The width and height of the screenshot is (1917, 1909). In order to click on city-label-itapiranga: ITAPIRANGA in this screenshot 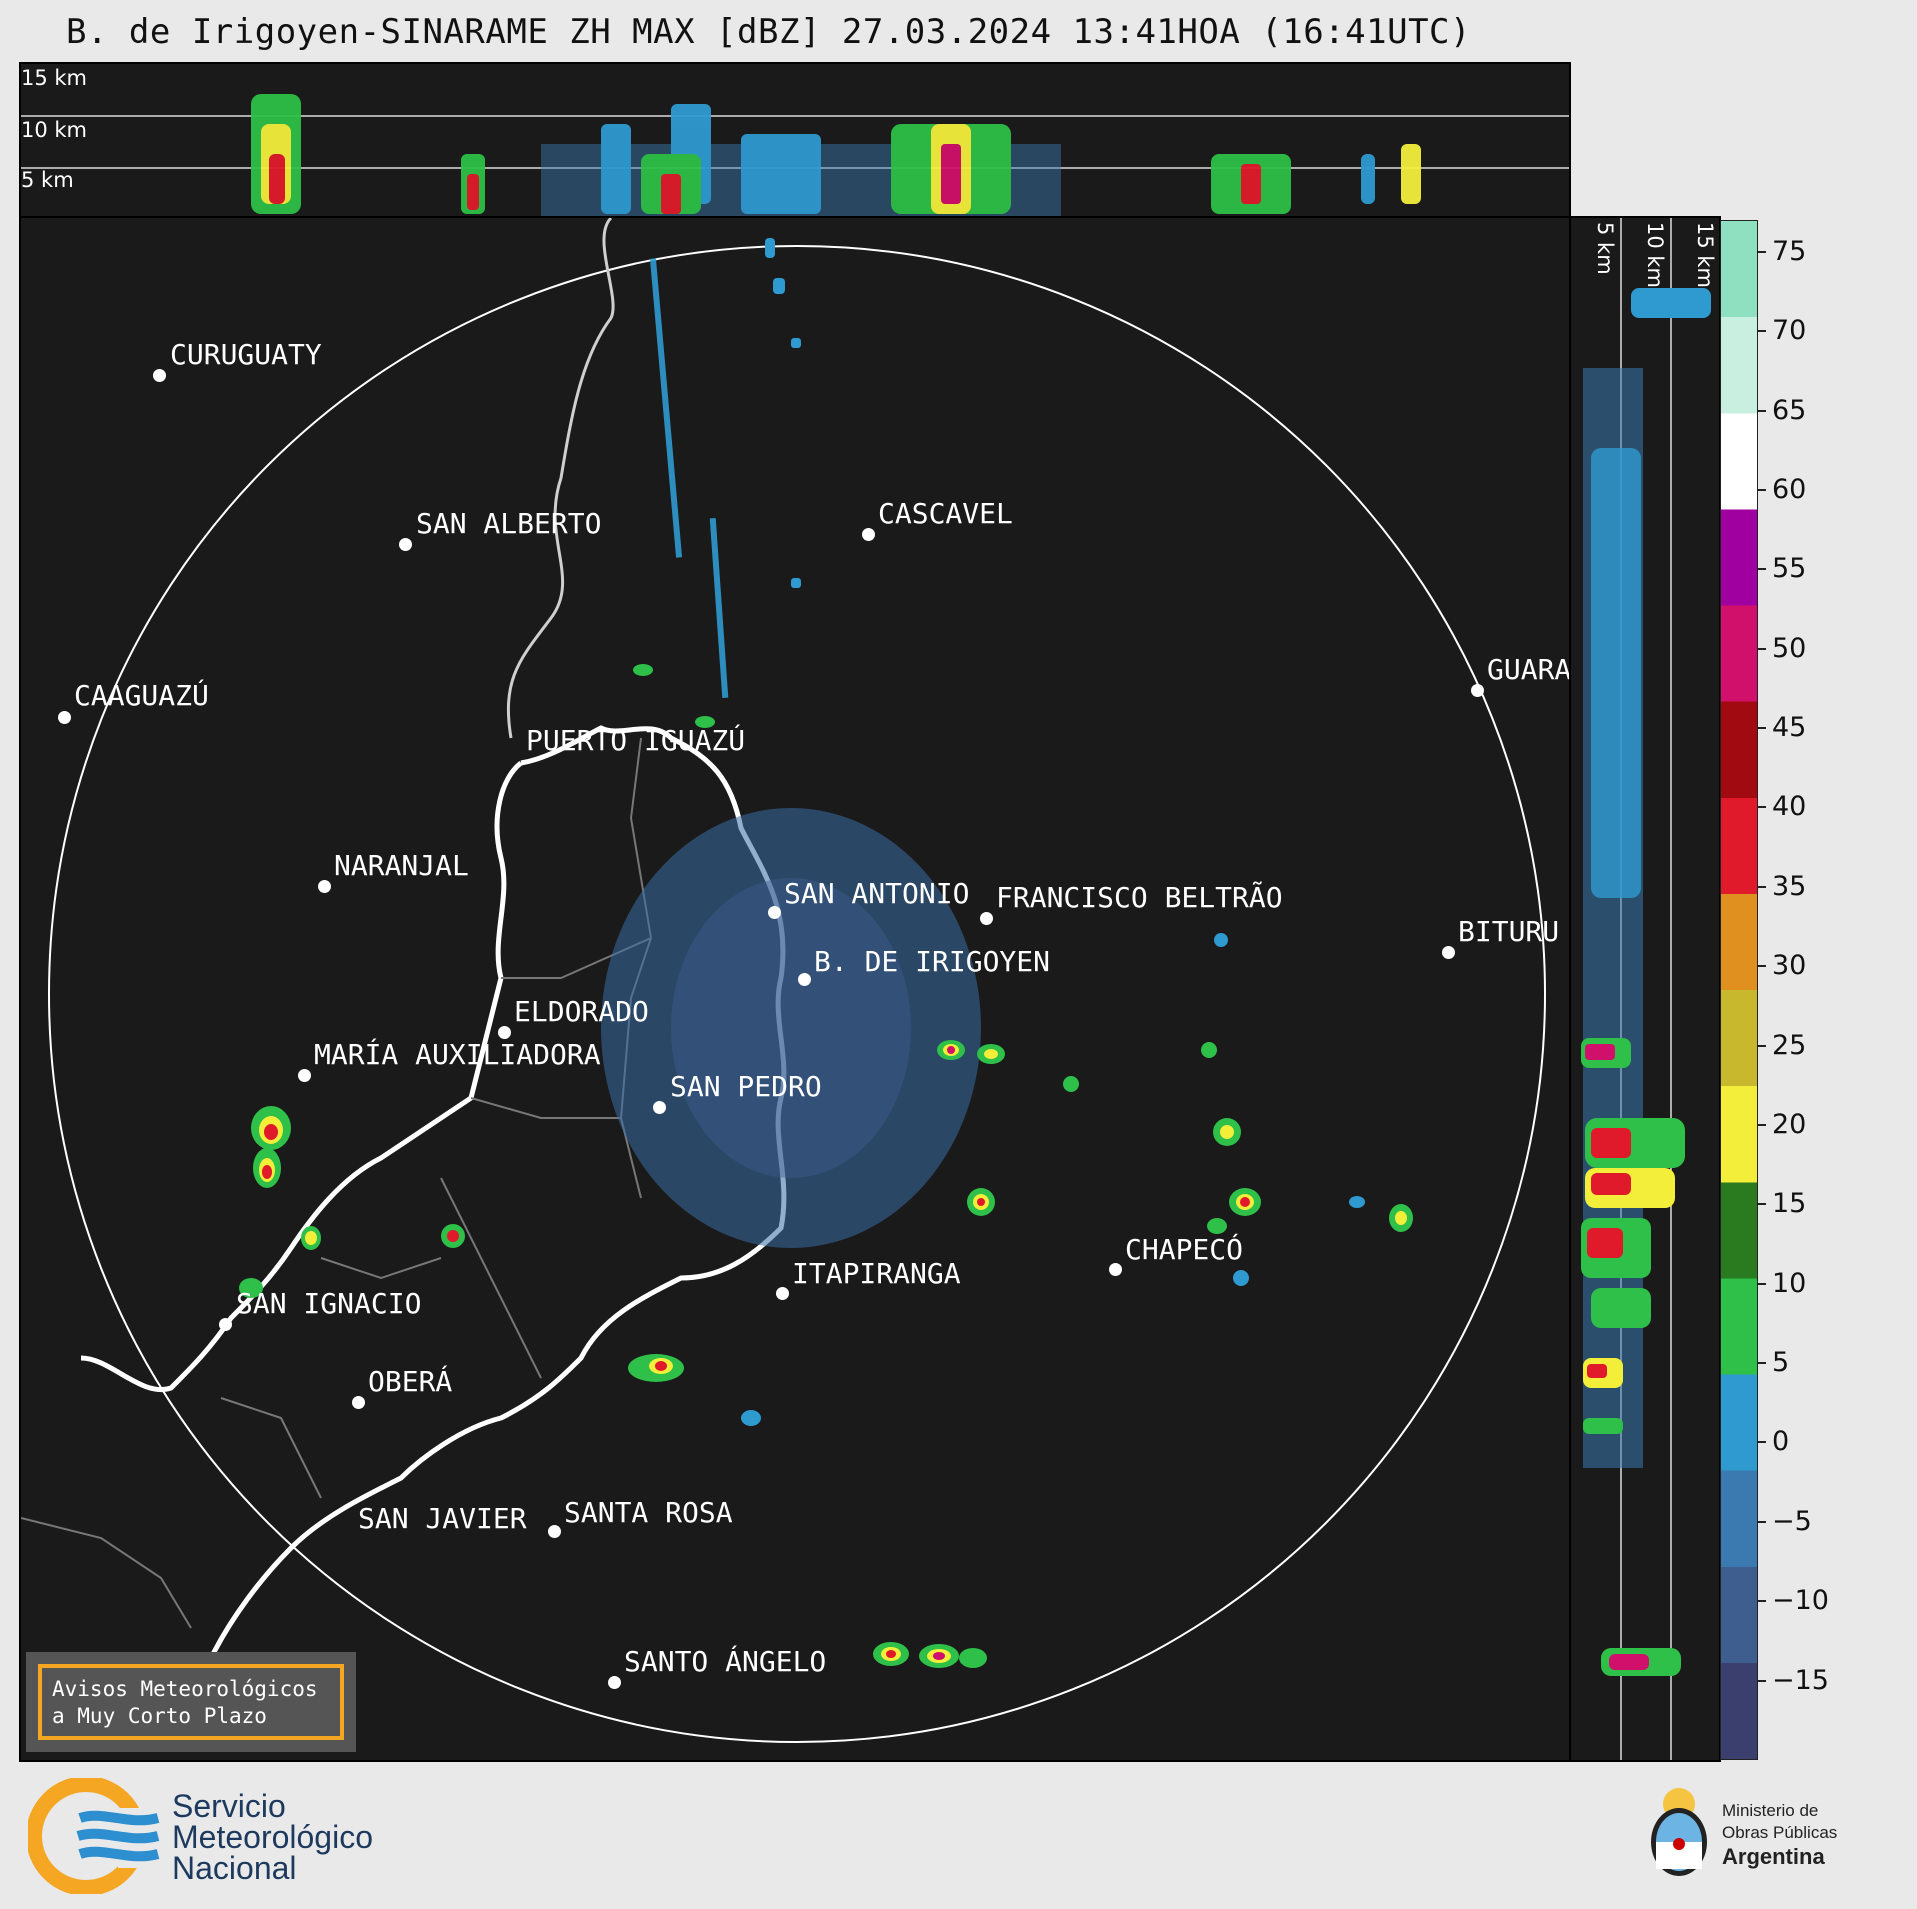, I will do `click(876, 1273)`.